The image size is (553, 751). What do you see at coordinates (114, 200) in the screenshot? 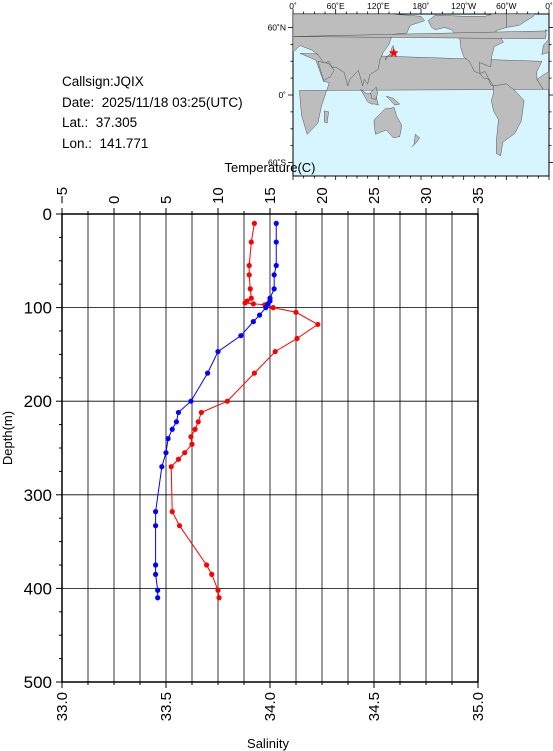
I see `temperature-tick-label: 0` at bounding box center [114, 200].